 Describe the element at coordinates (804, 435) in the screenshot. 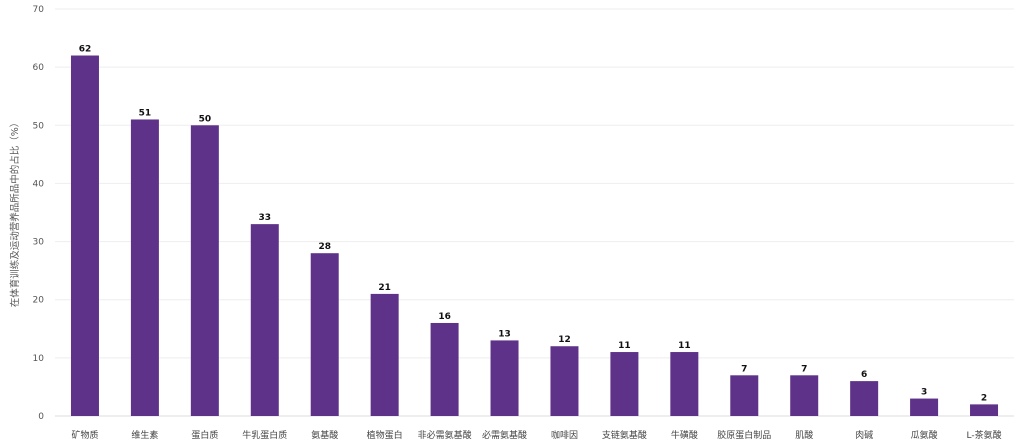

I see `x-tick-label: 肌酸` at that location.